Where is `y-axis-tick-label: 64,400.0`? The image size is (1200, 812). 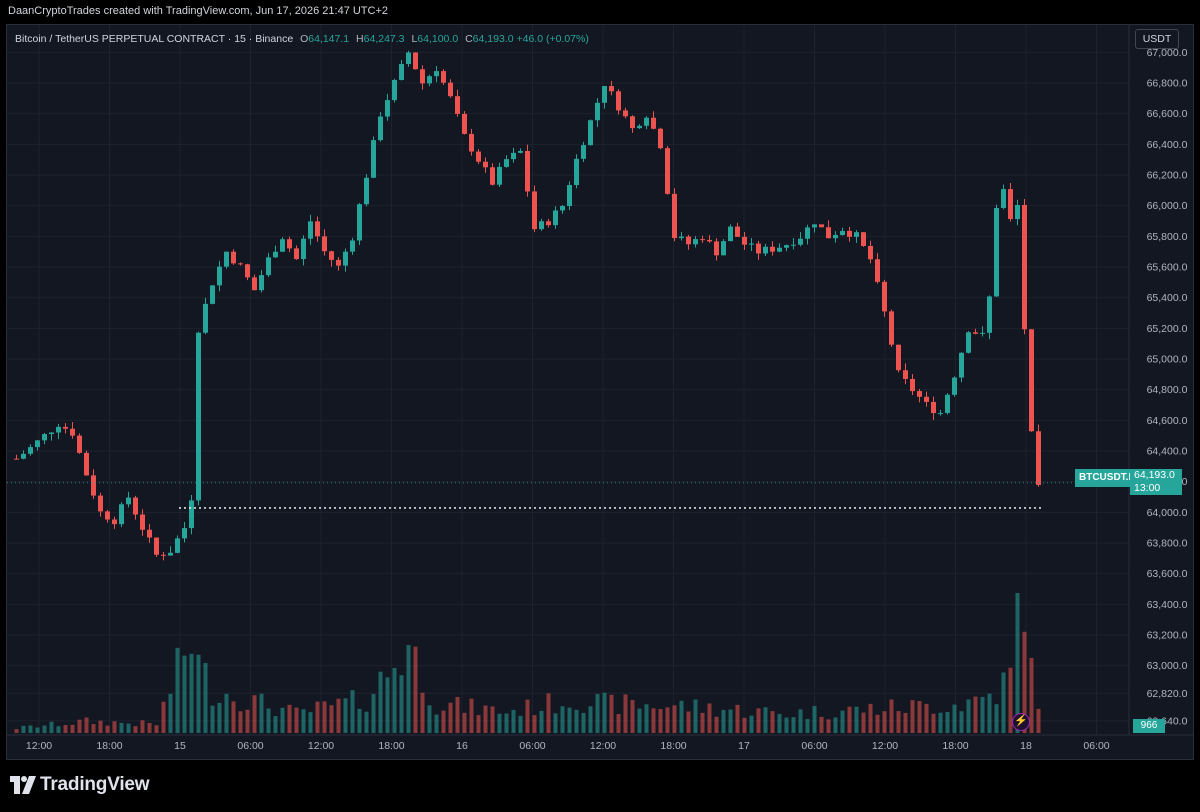 y-axis-tick-label: 64,400.0 is located at coordinates (1167, 452).